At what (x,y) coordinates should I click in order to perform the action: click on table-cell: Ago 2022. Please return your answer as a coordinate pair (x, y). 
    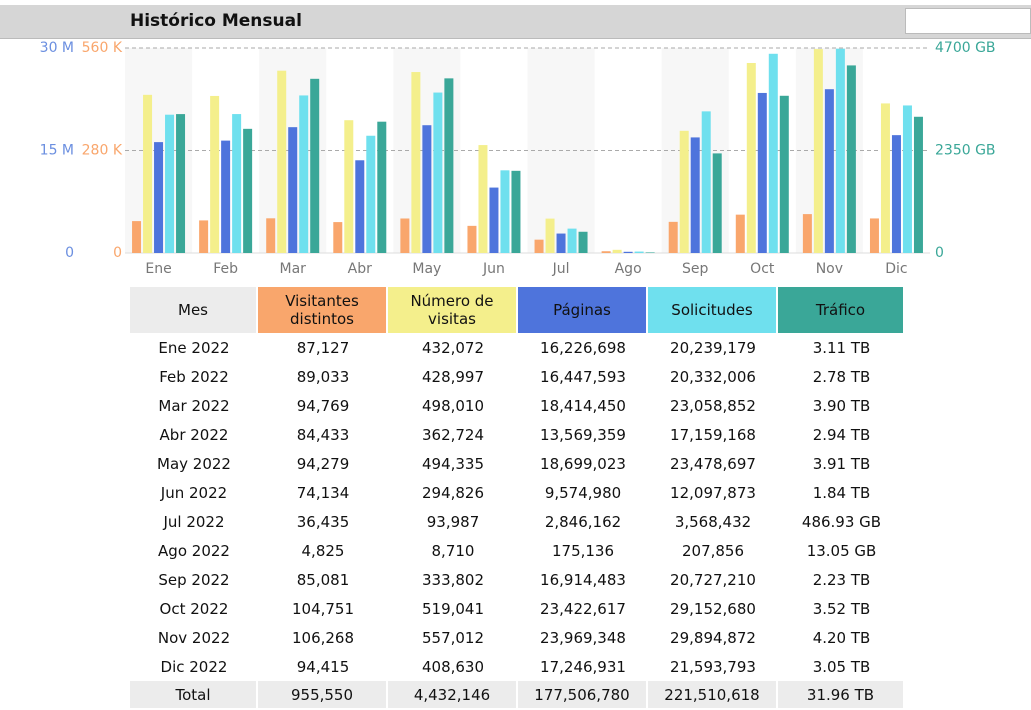
    Looking at the image, I should click on (194, 550).